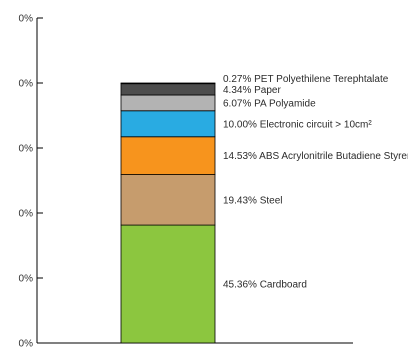 The width and height of the screenshot is (408, 347). What do you see at coordinates (252, 90) in the screenshot?
I see `segment-label: 4.34% Paper` at bounding box center [252, 90].